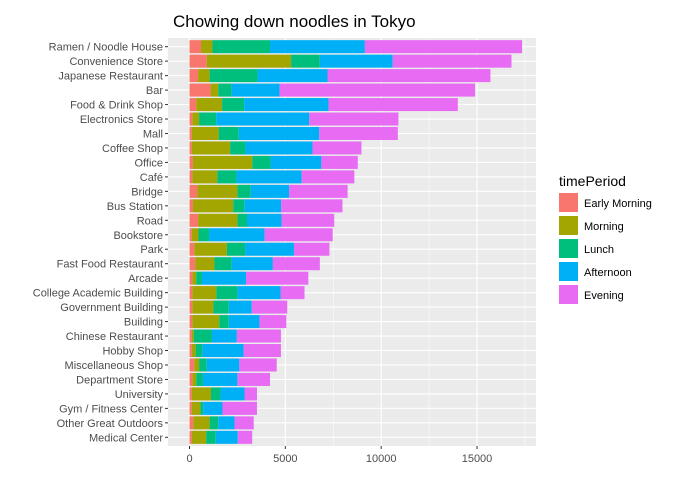  I want to click on category-label: University, so click(139, 395).